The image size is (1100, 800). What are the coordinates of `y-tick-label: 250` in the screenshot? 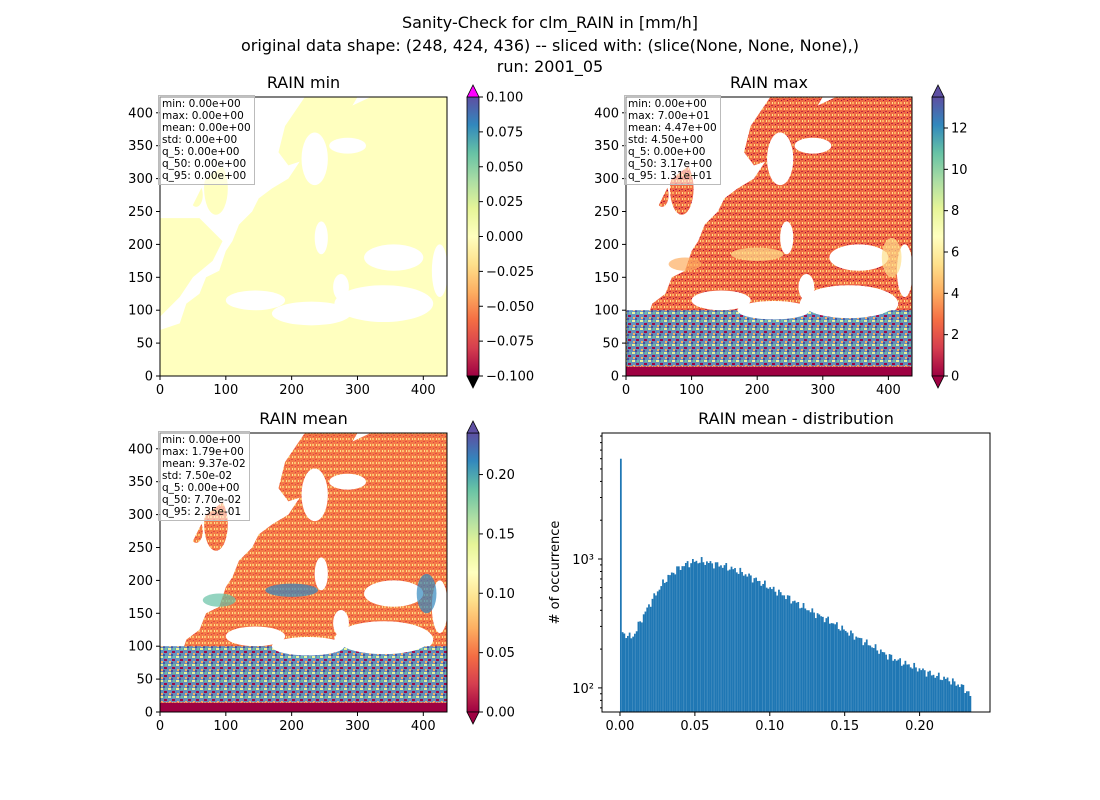 It's located at (606, 212).